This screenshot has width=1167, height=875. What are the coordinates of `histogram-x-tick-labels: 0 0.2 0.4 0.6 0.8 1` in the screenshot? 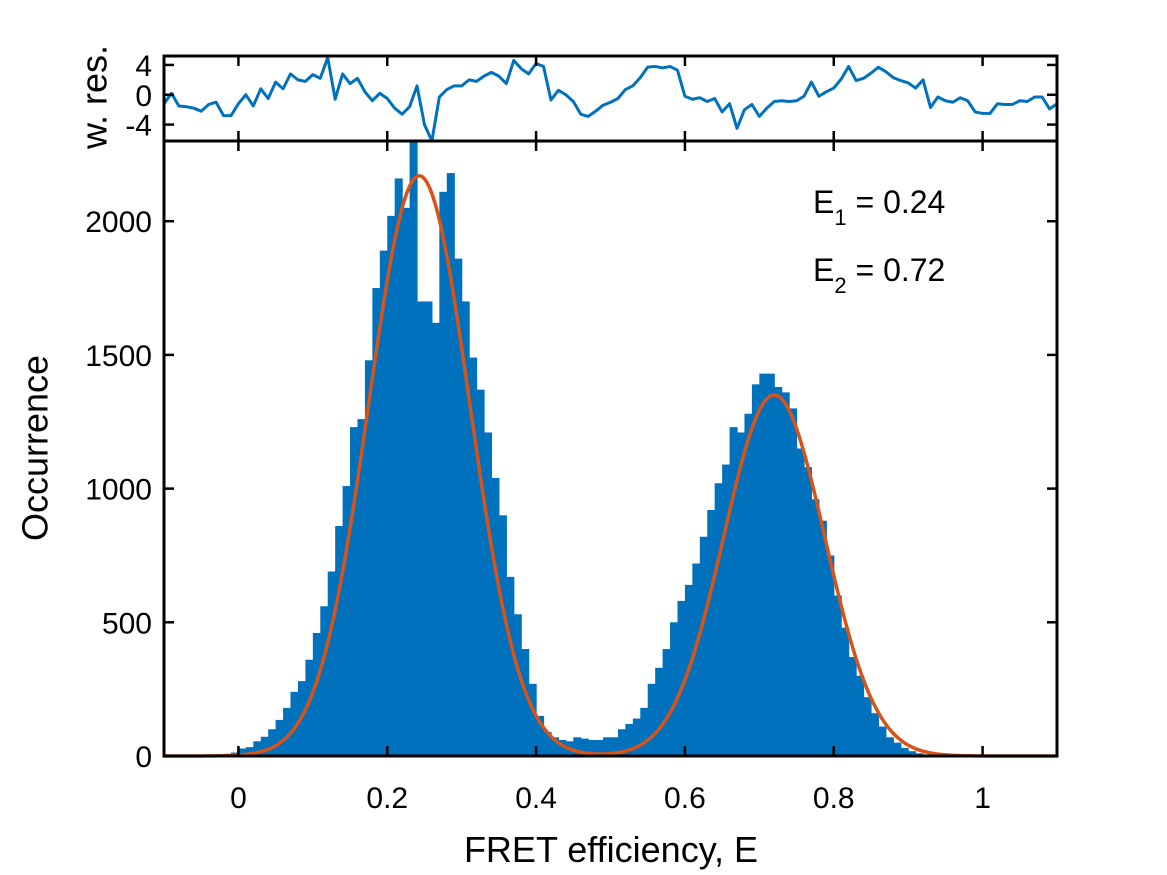 It's located at (610, 798).